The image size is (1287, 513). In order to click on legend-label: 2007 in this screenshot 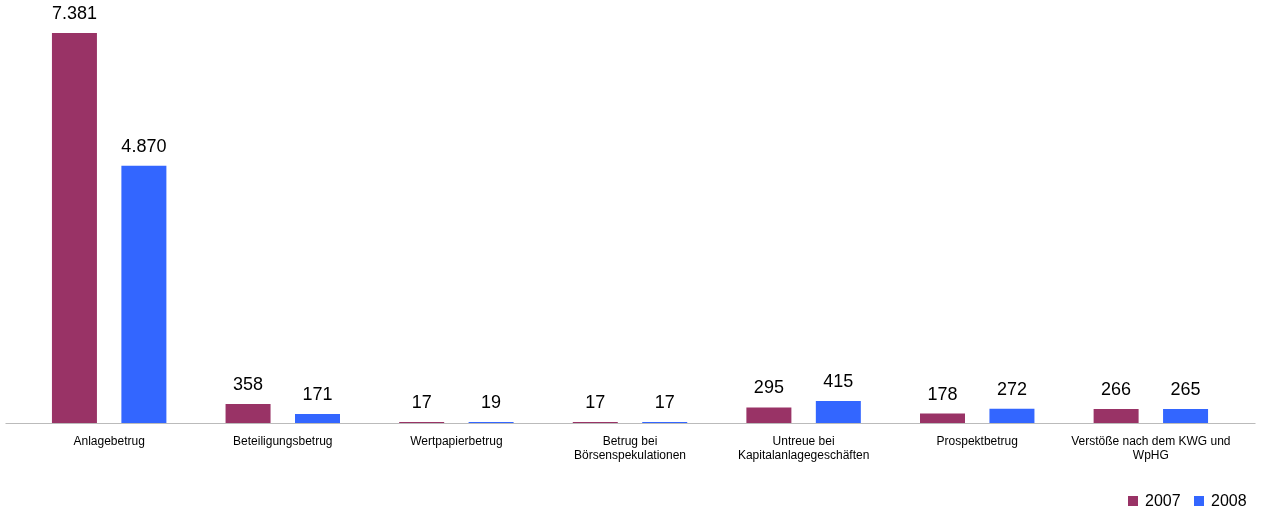, I will do `click(1163, 500)`.